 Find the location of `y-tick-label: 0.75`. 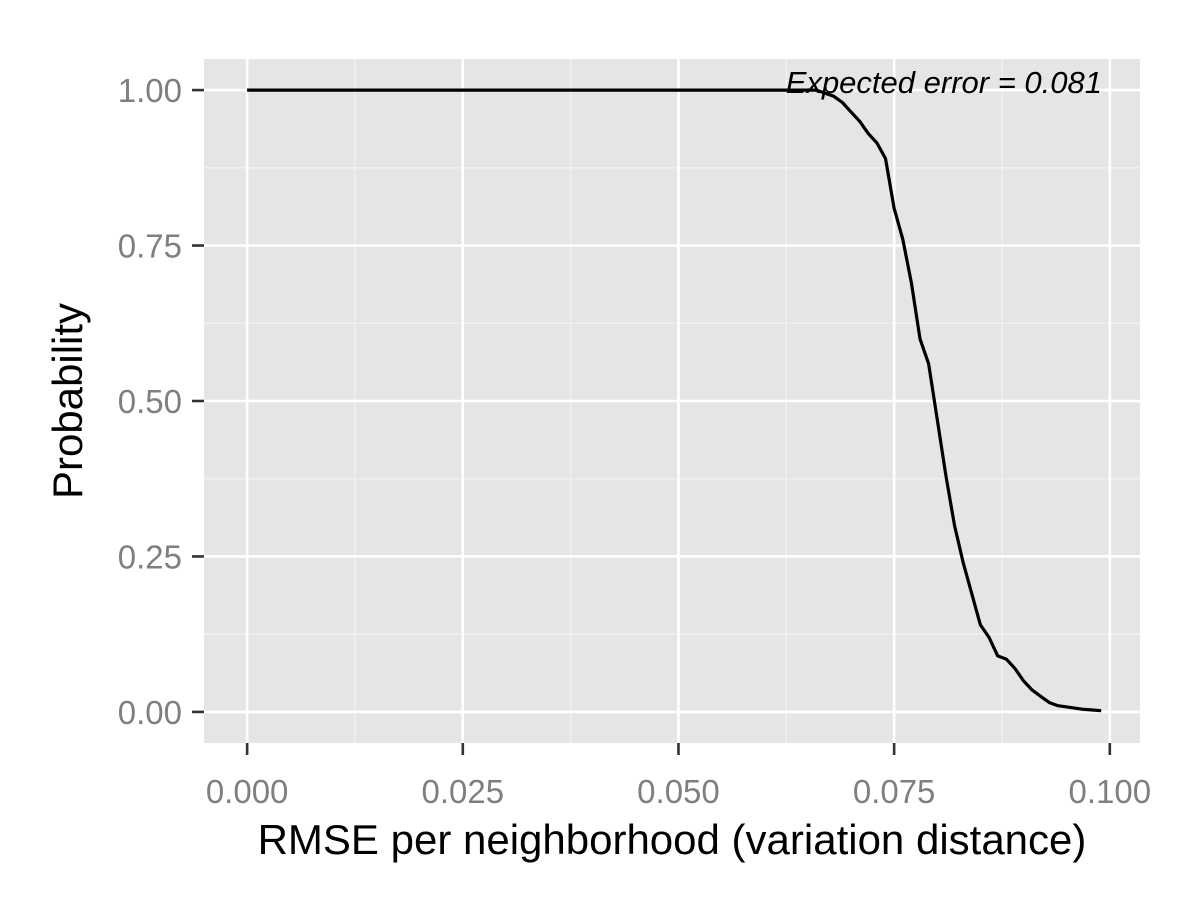

y-tick-label: 0.75 is located at coordinates (150, 246).